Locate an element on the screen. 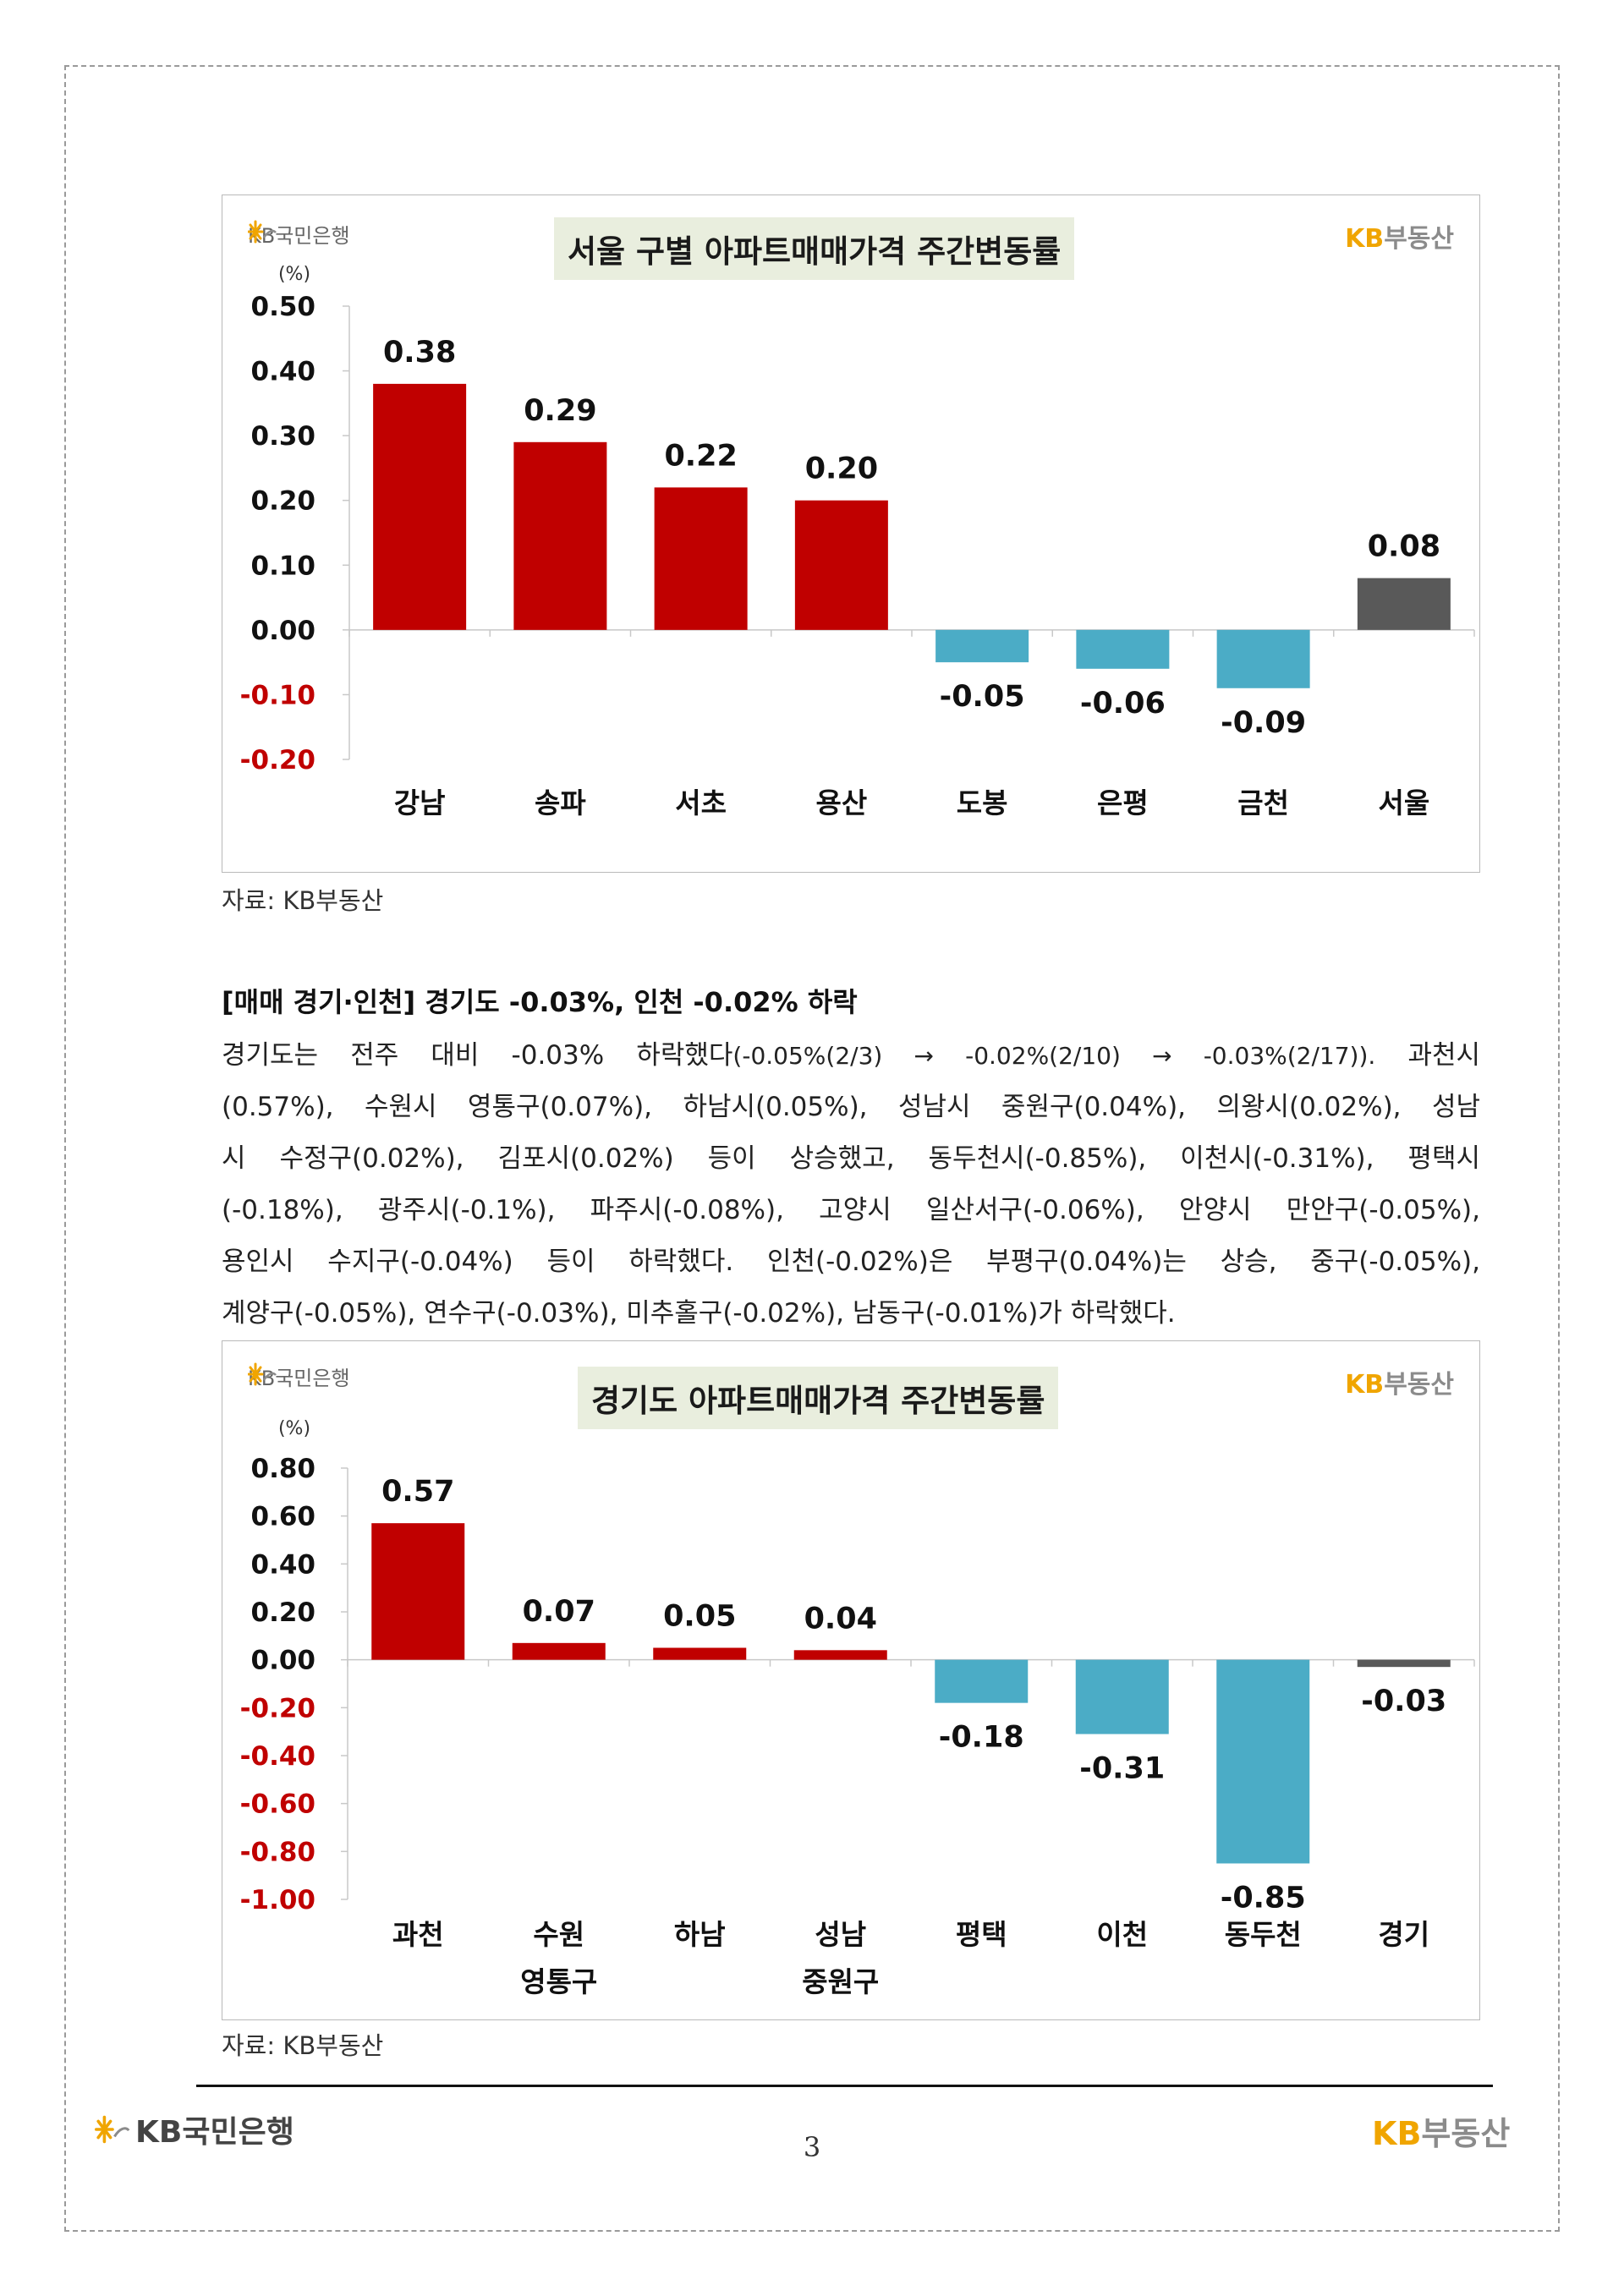 The height and width of the screenshot is (2296, 1624). x-category-label: 영통구 is located at coordinates (558, 1982).